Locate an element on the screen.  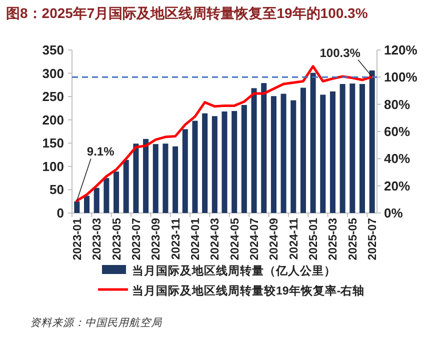
x-tick-label: 2023-11 is located at coordinates (176, 238).